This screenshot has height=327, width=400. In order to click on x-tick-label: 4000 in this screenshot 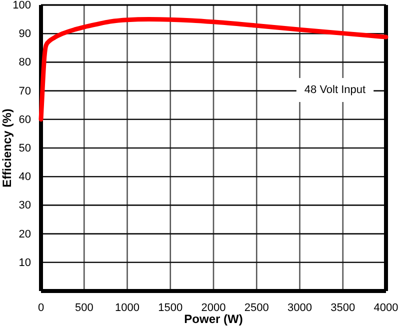, I will do `click(386, 308)`.